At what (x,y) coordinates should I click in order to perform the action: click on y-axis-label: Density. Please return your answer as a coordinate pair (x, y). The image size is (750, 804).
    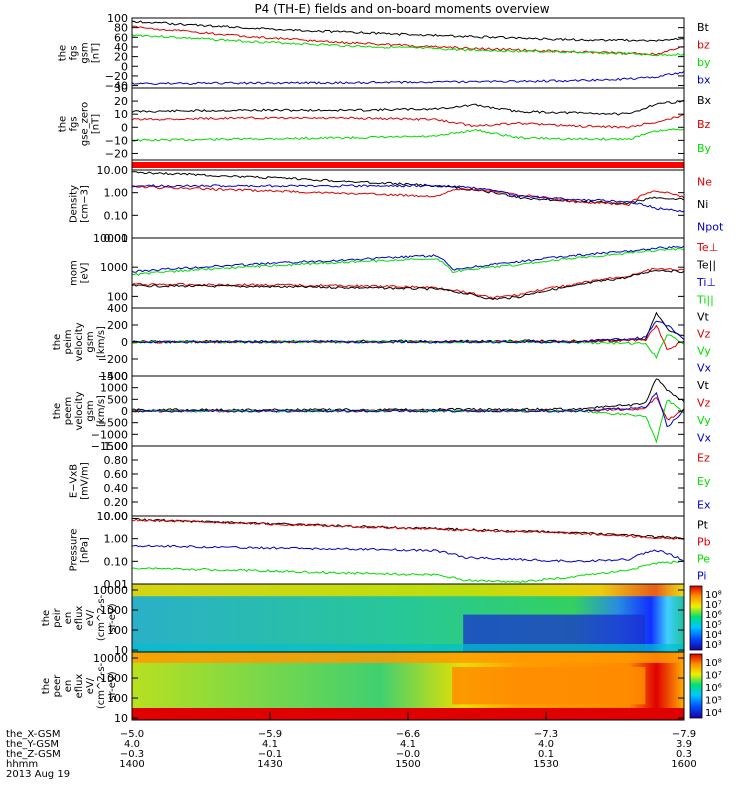
    Looking at the image, I should click on (74, 204).